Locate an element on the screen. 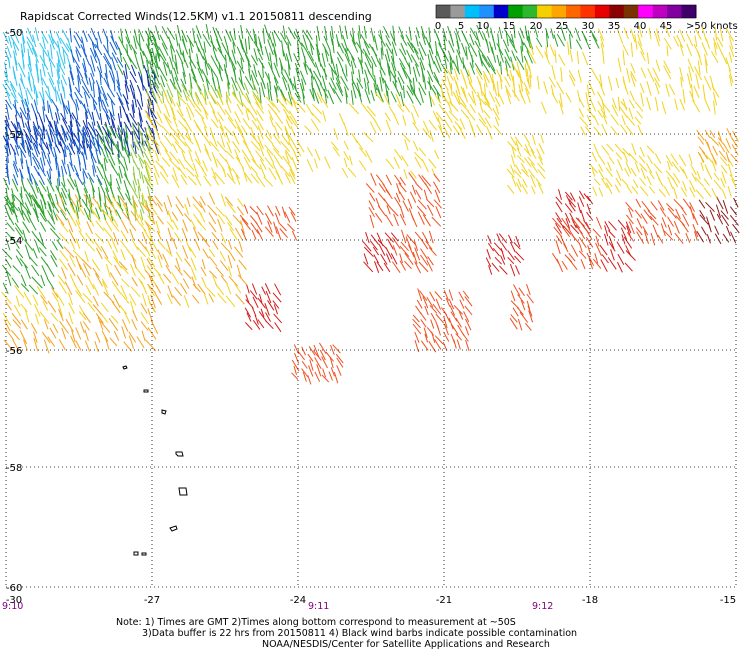 The width and height of the screenshot is (740, 650). wind-speed-legend: 051015202530354045>50 knots is located at coordinates (586, 18).